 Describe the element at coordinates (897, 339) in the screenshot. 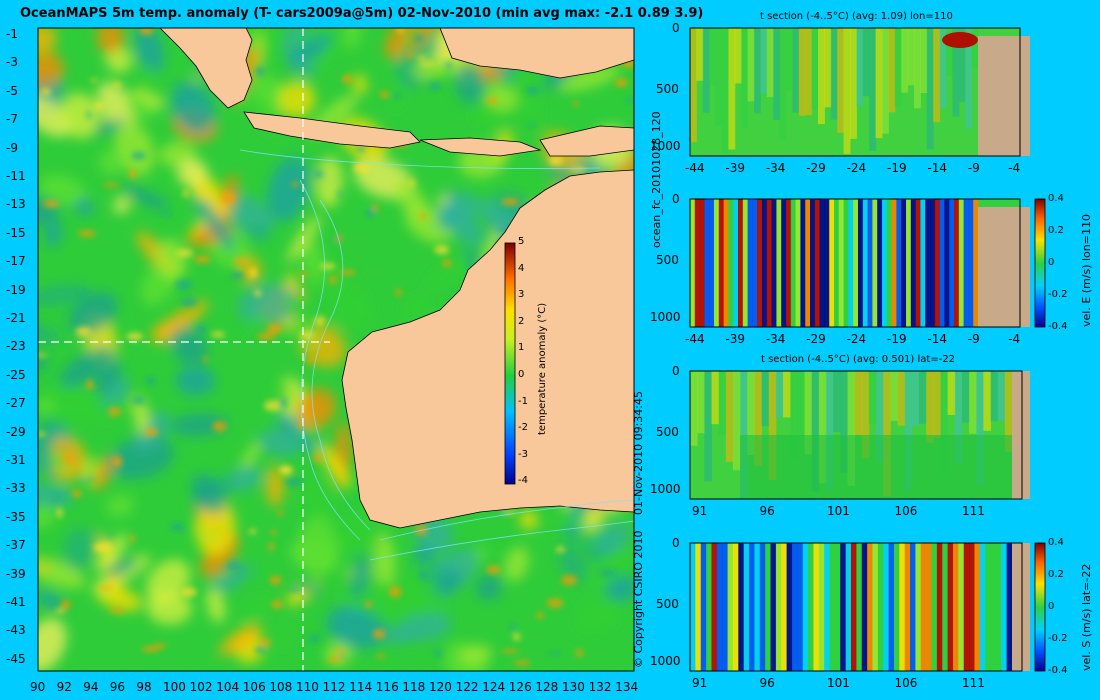

I see `section-x-tick: -19` at that location.